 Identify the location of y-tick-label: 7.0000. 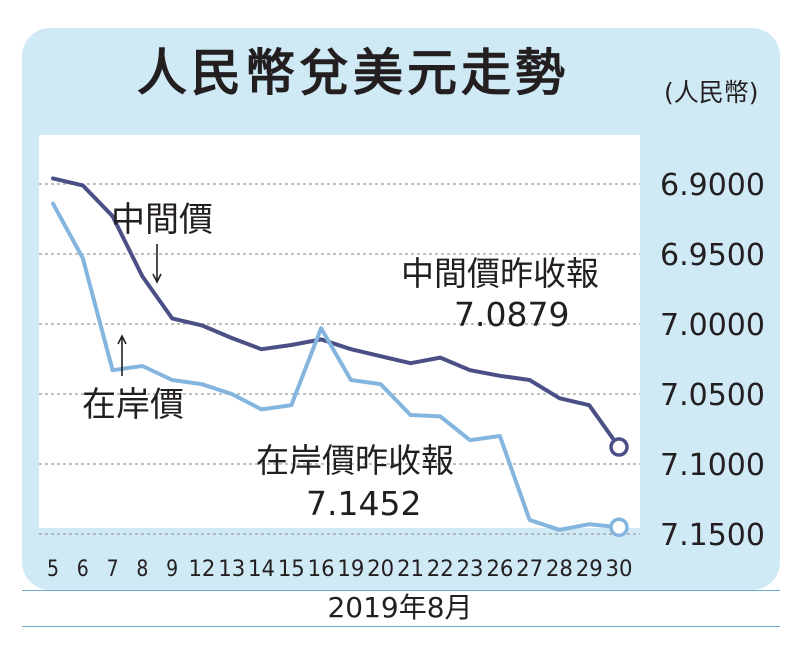
(712, 325).